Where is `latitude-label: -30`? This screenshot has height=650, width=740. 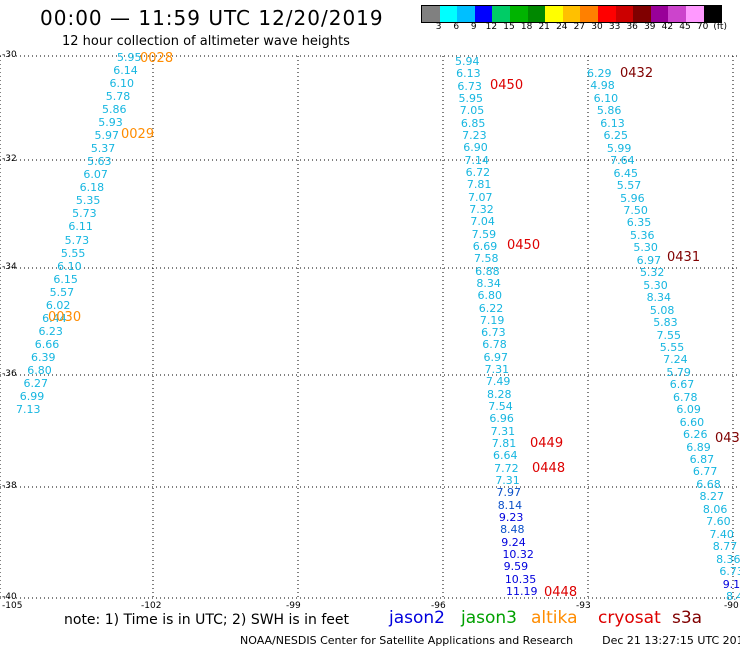
latitude-label: -30 is located at coordinates (9, 55).